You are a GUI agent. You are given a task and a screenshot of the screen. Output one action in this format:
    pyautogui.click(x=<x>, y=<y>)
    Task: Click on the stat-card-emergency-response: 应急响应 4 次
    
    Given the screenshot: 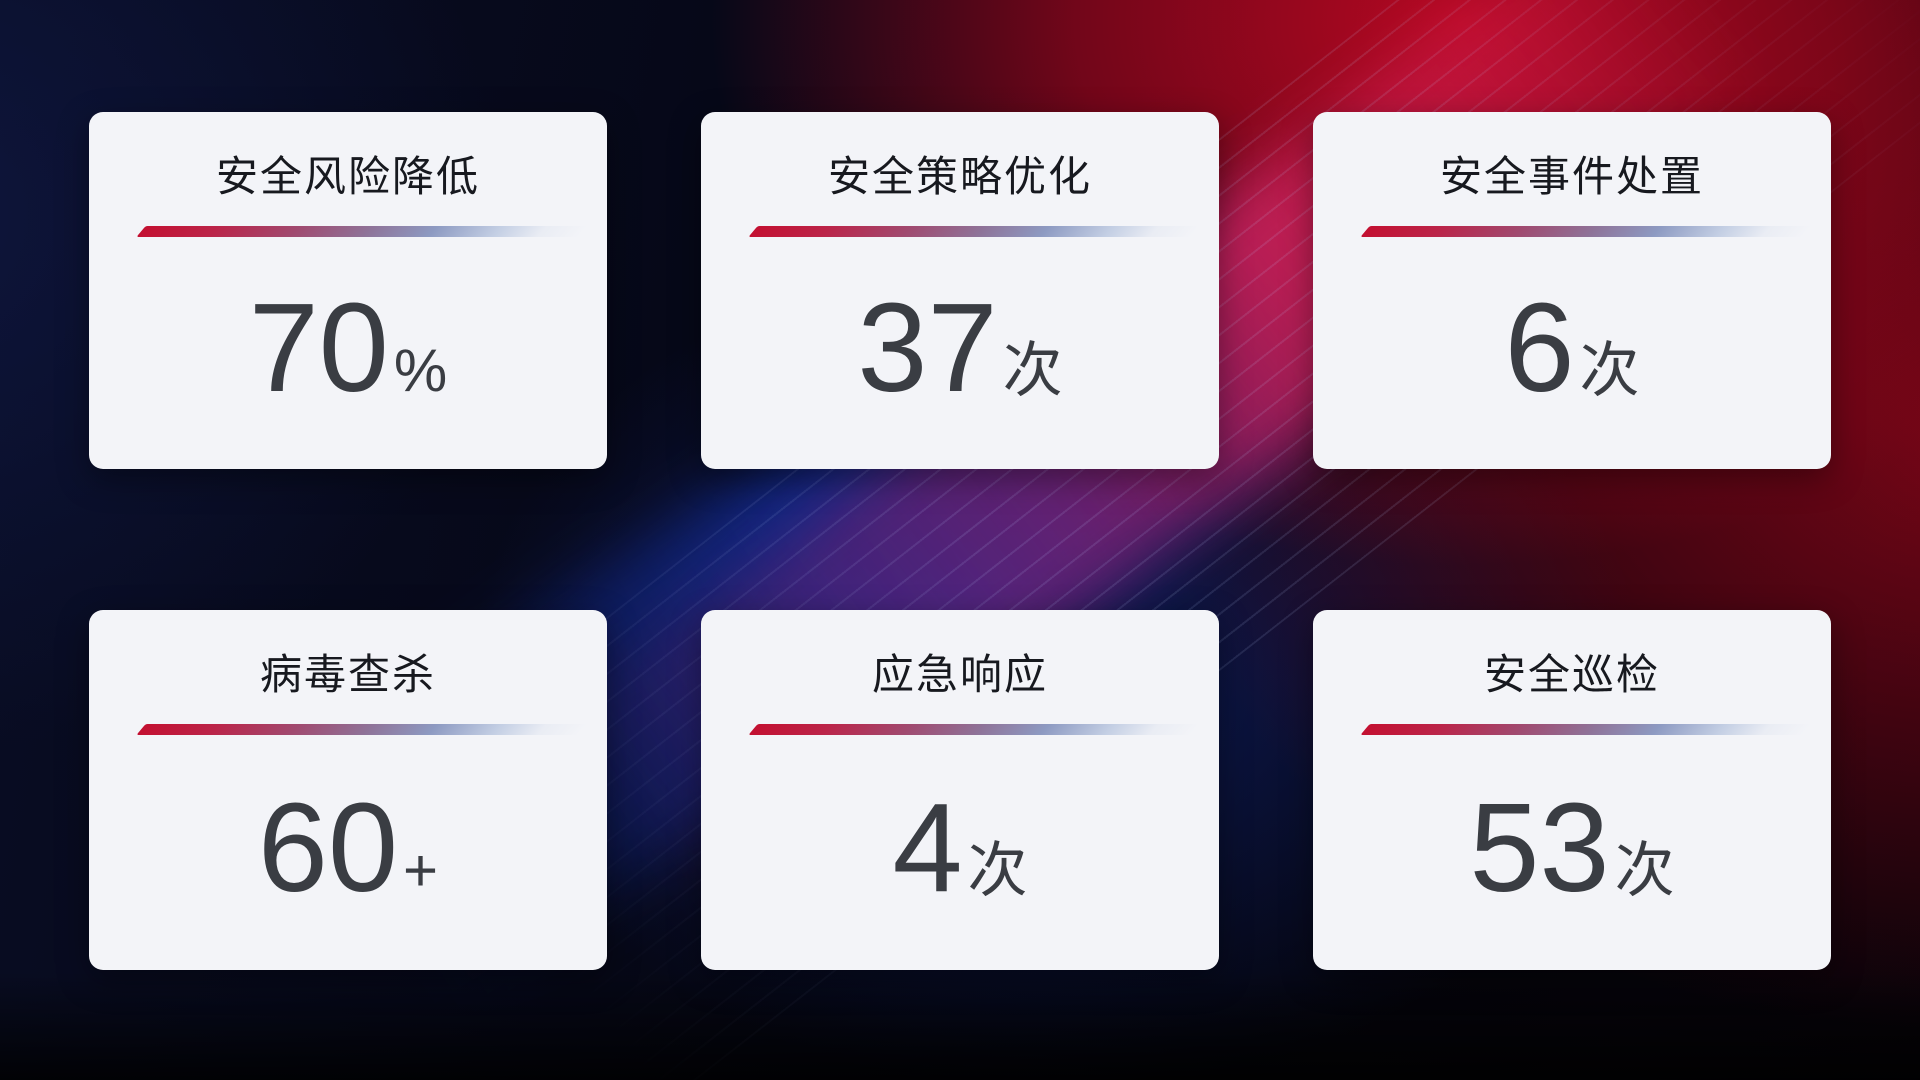 What is the action you would take?
    pyautogui.click(x=960, y=790)
    